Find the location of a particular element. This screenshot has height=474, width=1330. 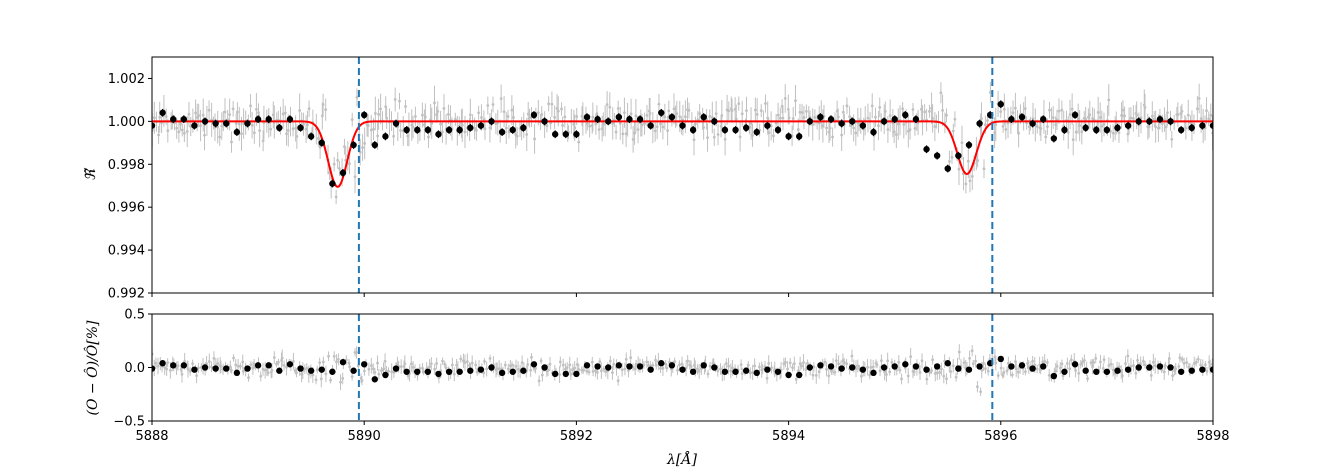

bottom-y-axis-label: (O − Ô)/Ô[%] is located at coordinates (92, 367).